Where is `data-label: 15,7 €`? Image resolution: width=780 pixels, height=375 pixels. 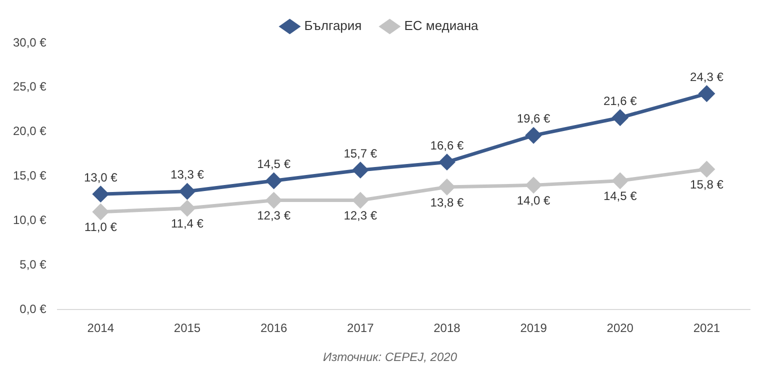
data-label: 15,7 € is located at coordinates (361, 153).